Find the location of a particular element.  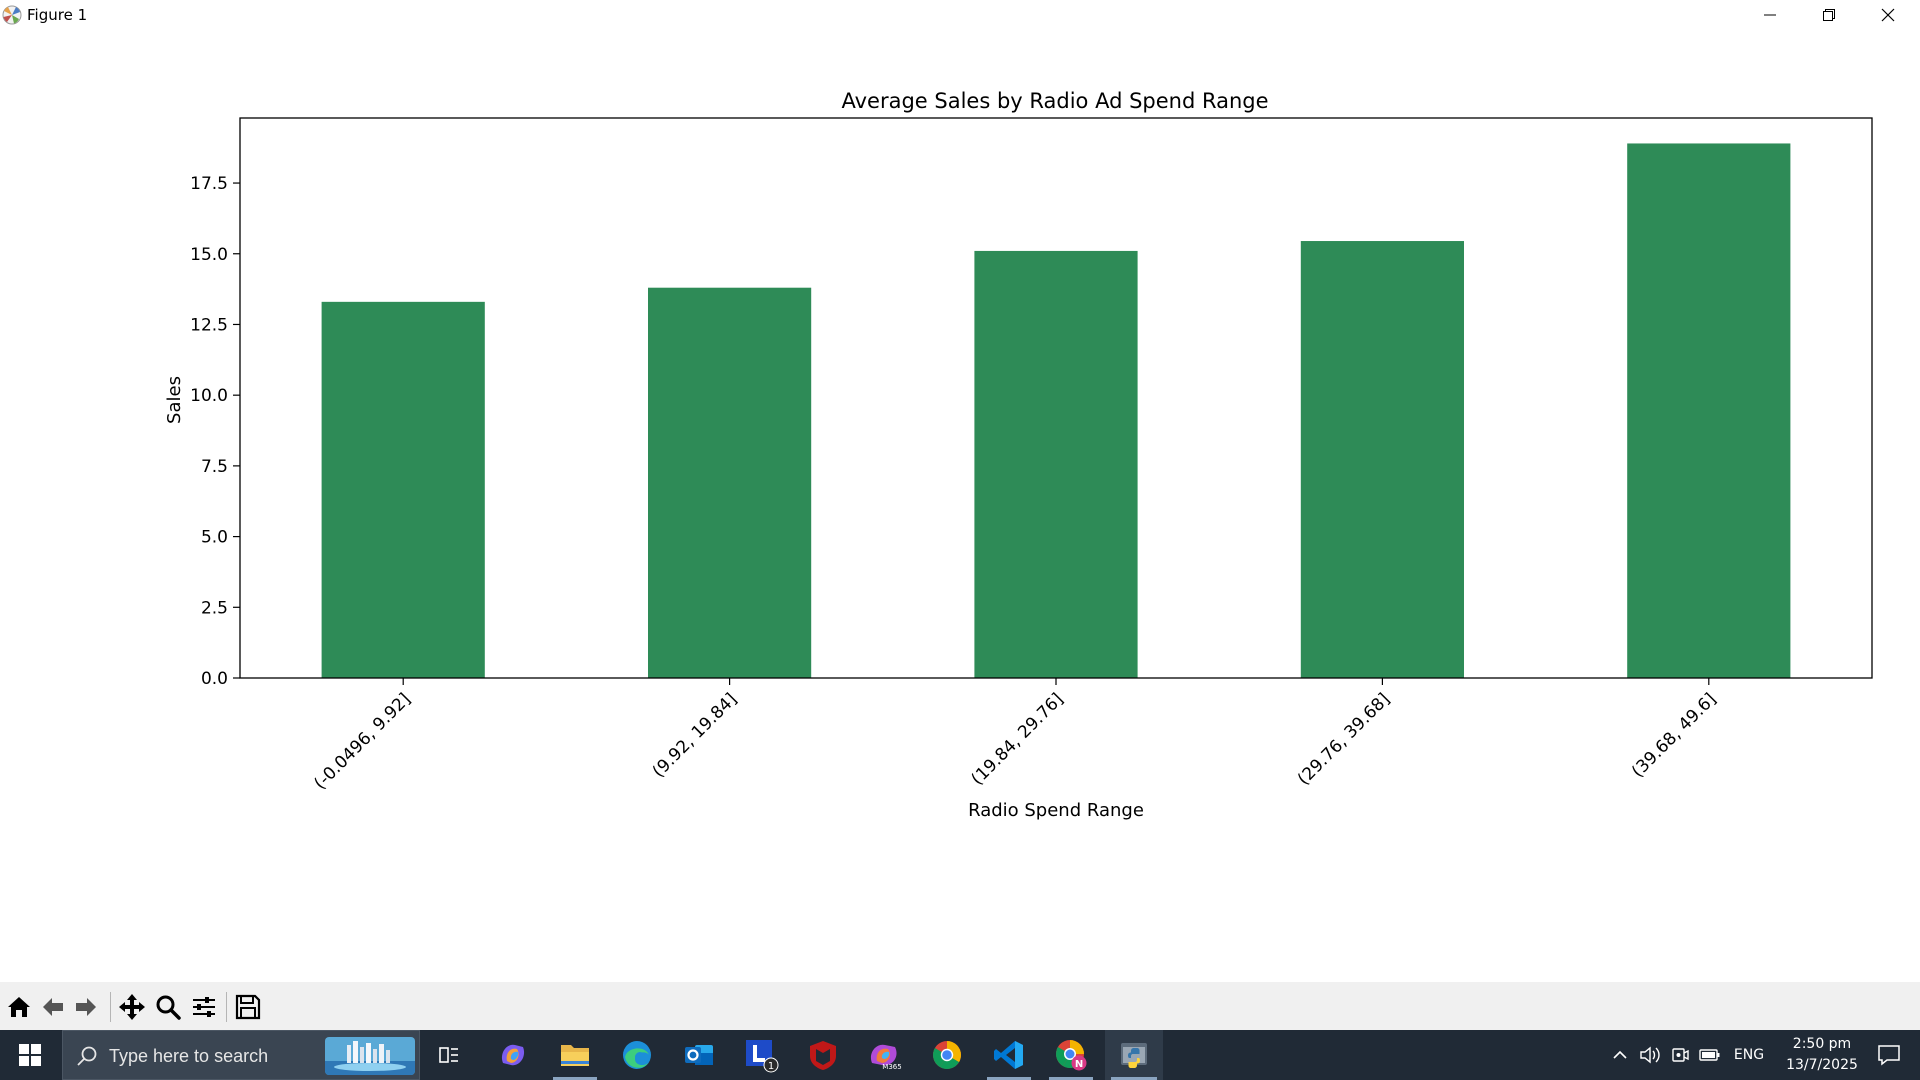

clock-date: 13/7/2025 is located at coordinates (1822, 1065).